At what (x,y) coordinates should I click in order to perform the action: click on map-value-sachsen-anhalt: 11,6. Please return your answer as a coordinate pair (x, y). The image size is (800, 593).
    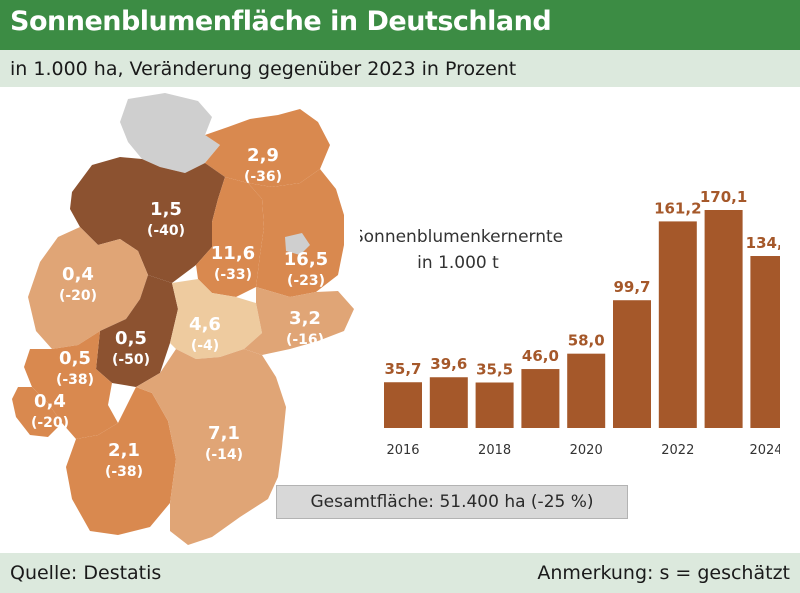
    Looking at the image, I should click on (233, 253).